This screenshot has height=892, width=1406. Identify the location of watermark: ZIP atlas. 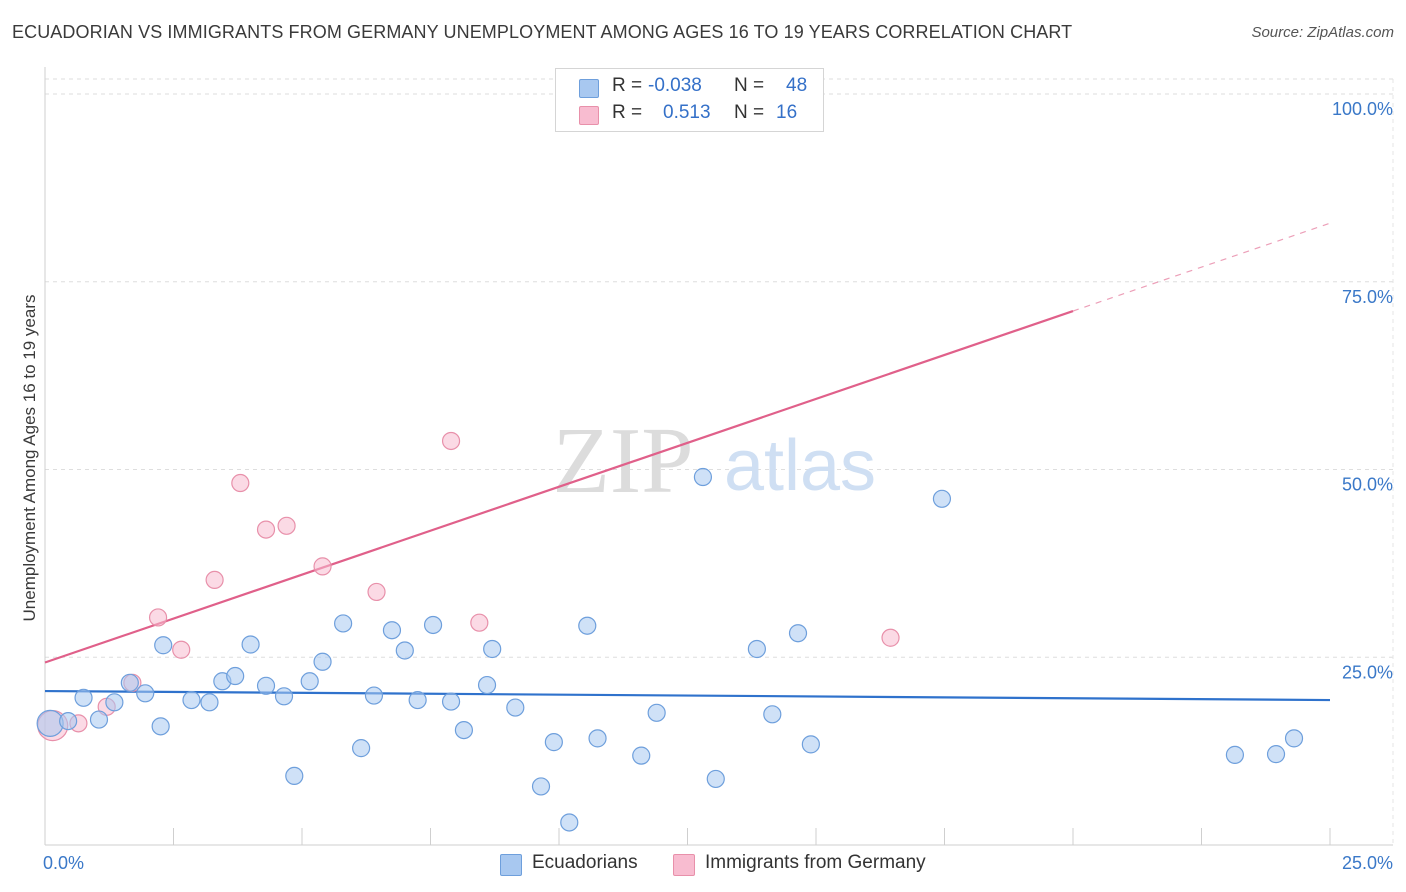
(715, 461).